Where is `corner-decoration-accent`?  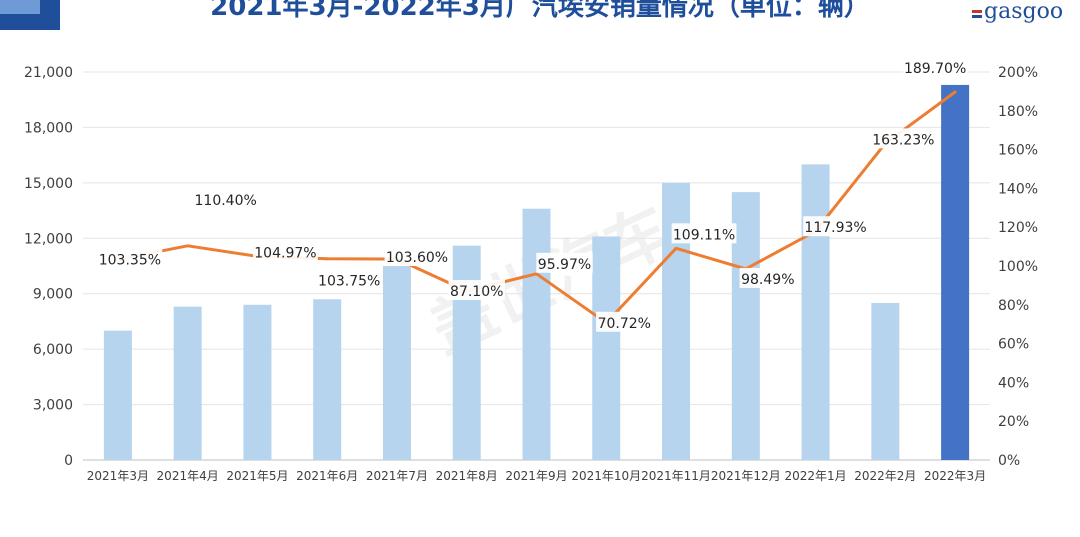
corner-decoration-accent is located at coordinates (20, 7).